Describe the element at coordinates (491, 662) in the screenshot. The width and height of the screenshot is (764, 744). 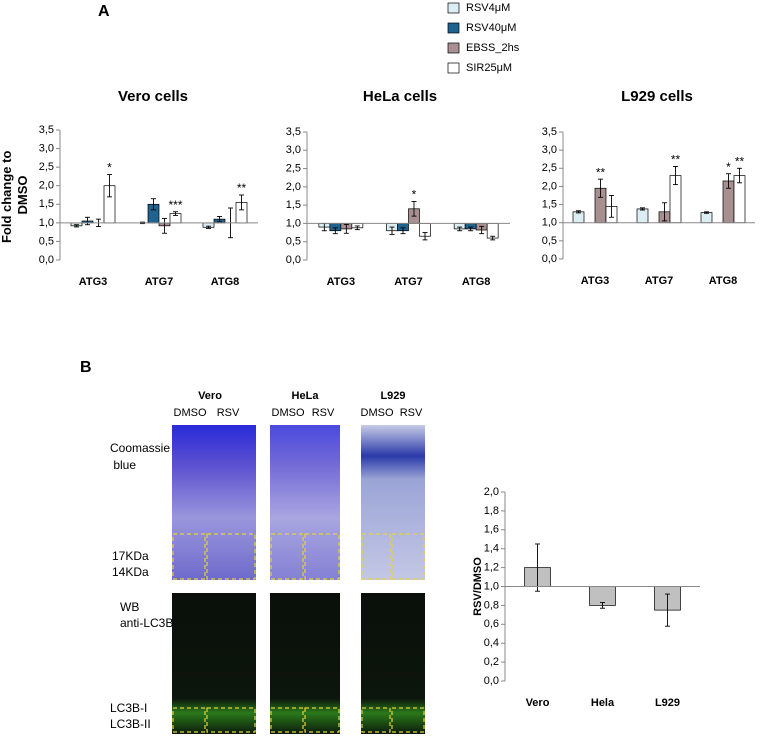
I see `y-tick-label: 0,2` at that location.